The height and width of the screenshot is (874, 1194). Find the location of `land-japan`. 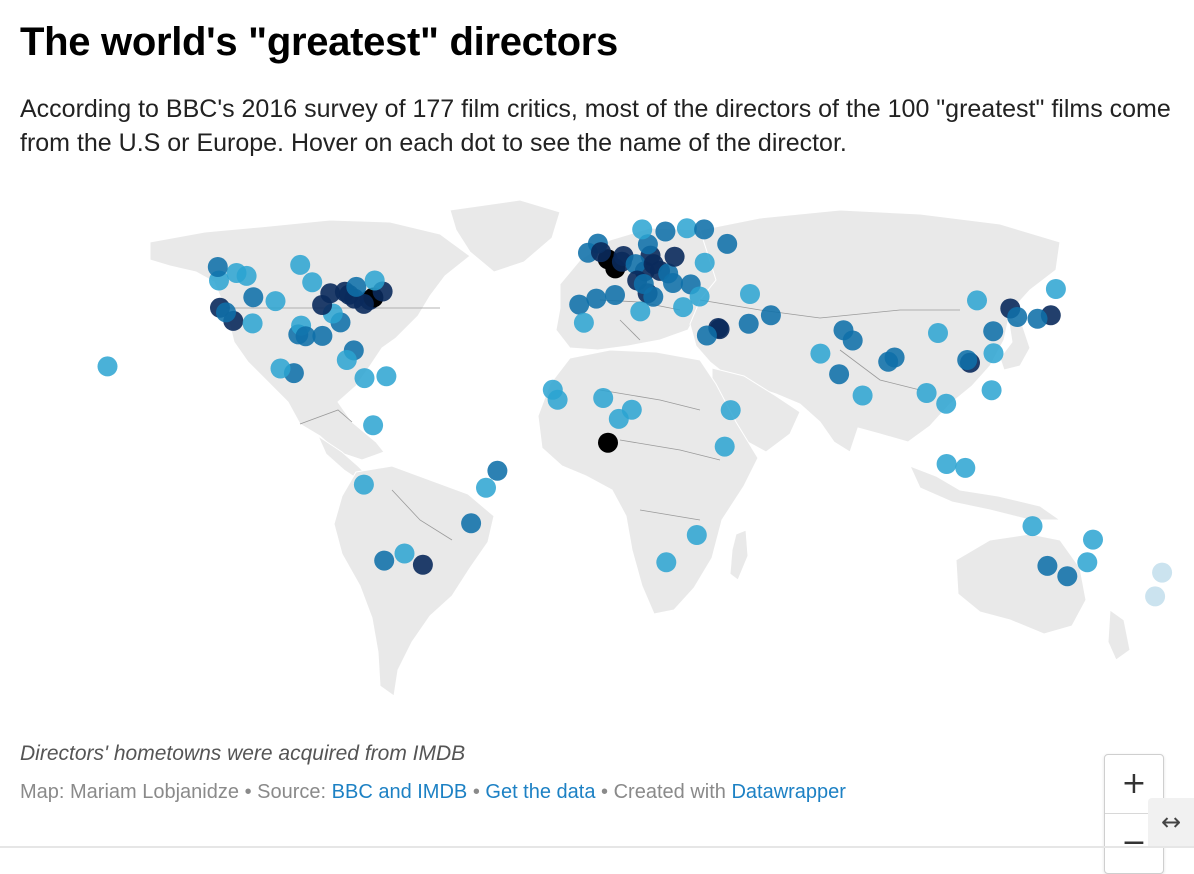

land-japan is located at coordinates (1015, 343).